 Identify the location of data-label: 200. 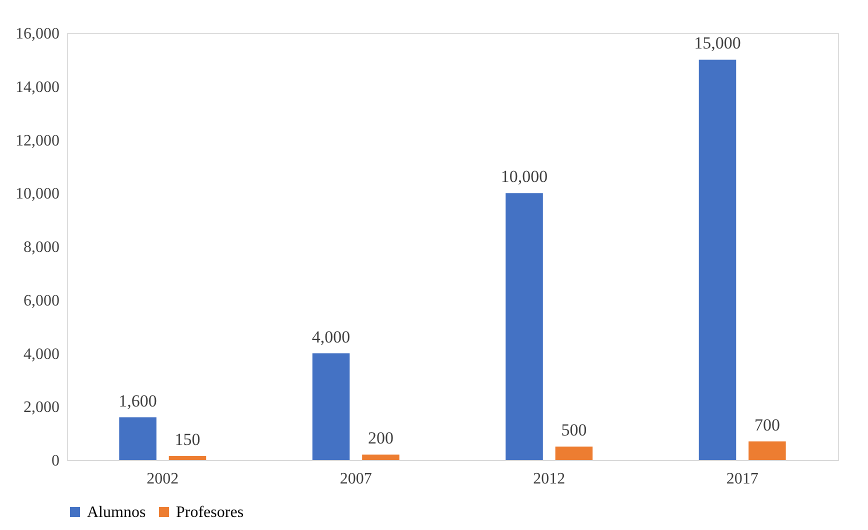
(381, 438).